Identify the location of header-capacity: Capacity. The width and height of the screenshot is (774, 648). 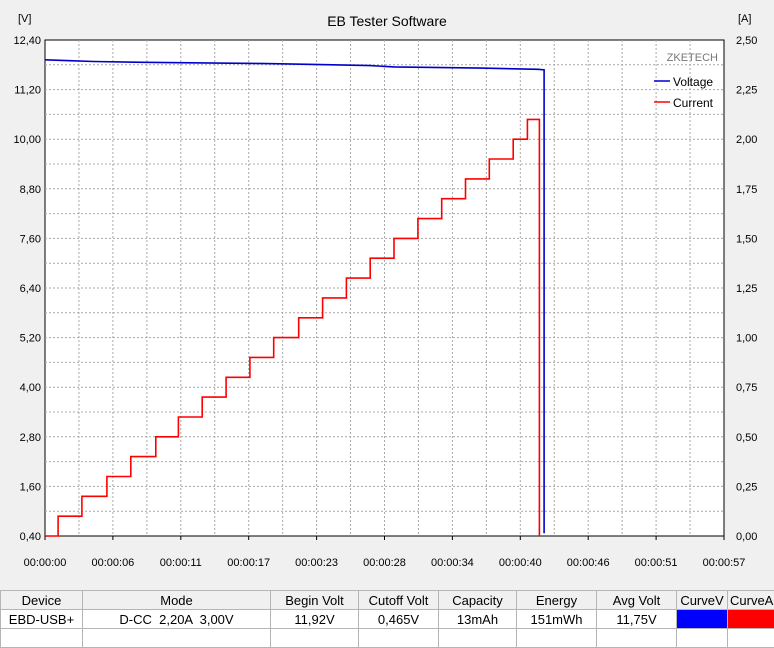
(477, 600).